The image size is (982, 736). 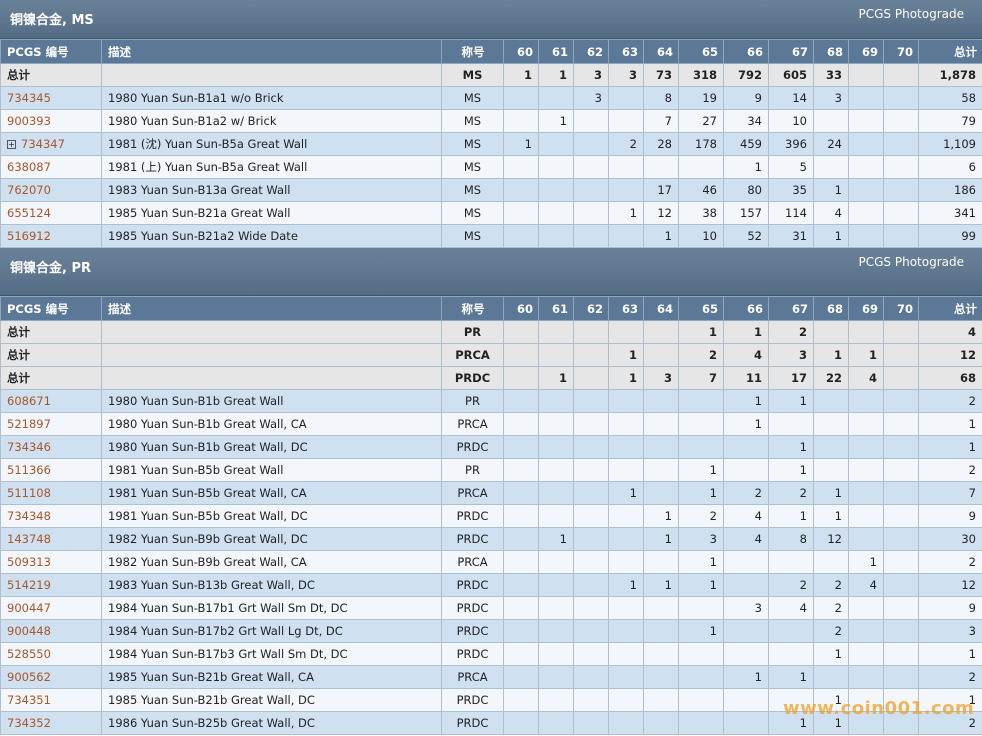 I want to click on coin-link: 900562, so click(x=29, y=677).